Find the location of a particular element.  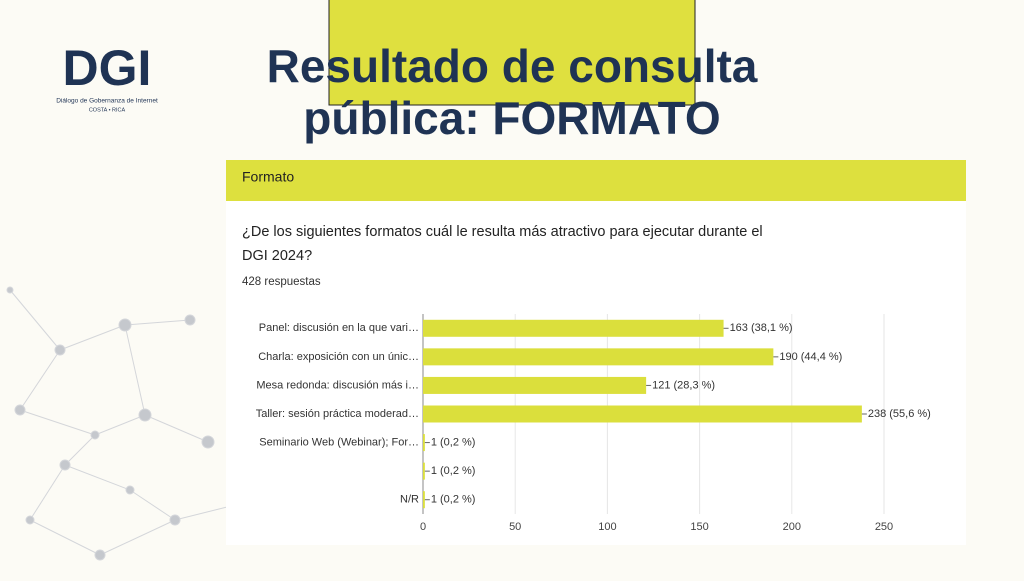

x-tick-label: 0 is located at coordinates (423, 527).